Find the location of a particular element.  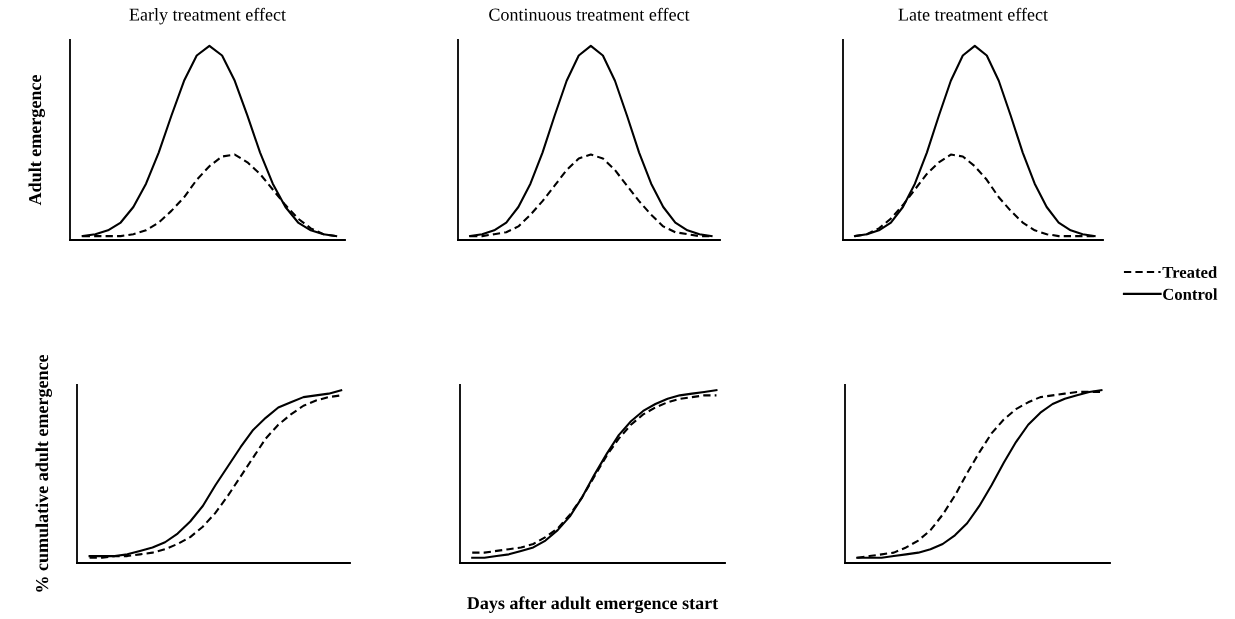

y-axis-title: % cumulative adult emergence is located at coordinates (43, 473).